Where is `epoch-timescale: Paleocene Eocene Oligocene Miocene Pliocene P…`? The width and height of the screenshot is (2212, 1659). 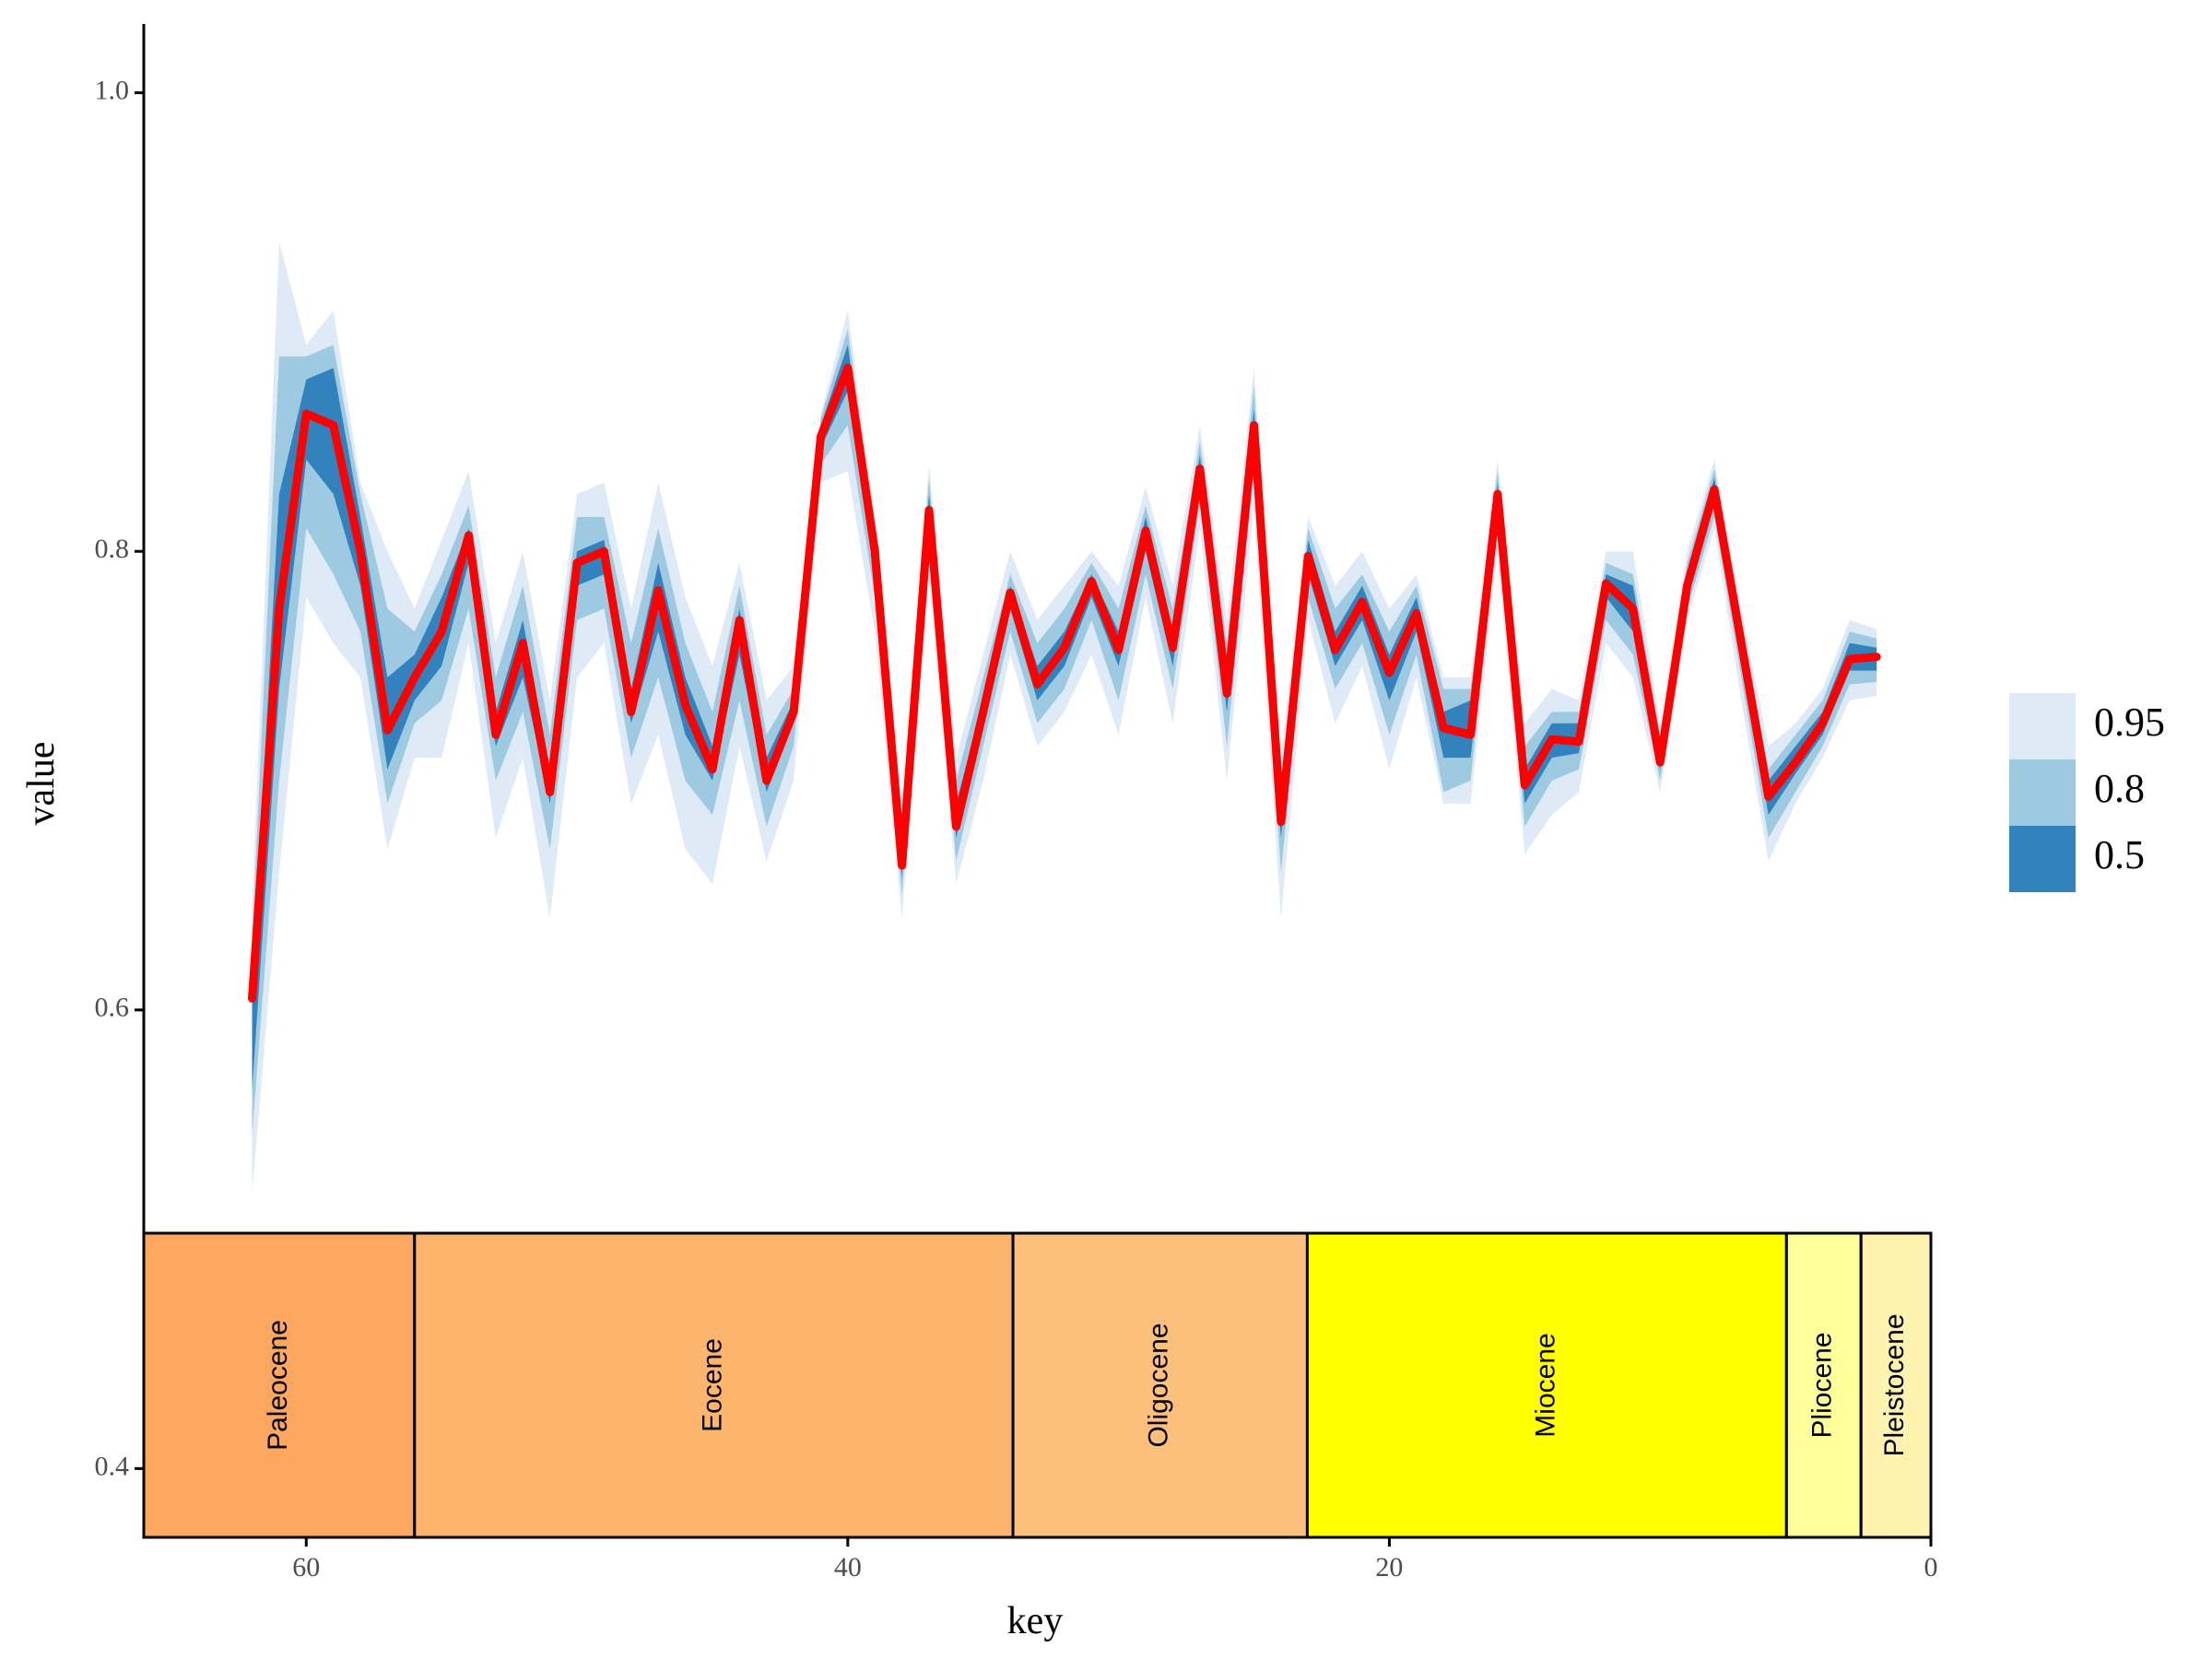
epoch-timescale: Paleocene Eocene Oligocene Miocene Pliocene P… is located at coordinates (1037, 1385).